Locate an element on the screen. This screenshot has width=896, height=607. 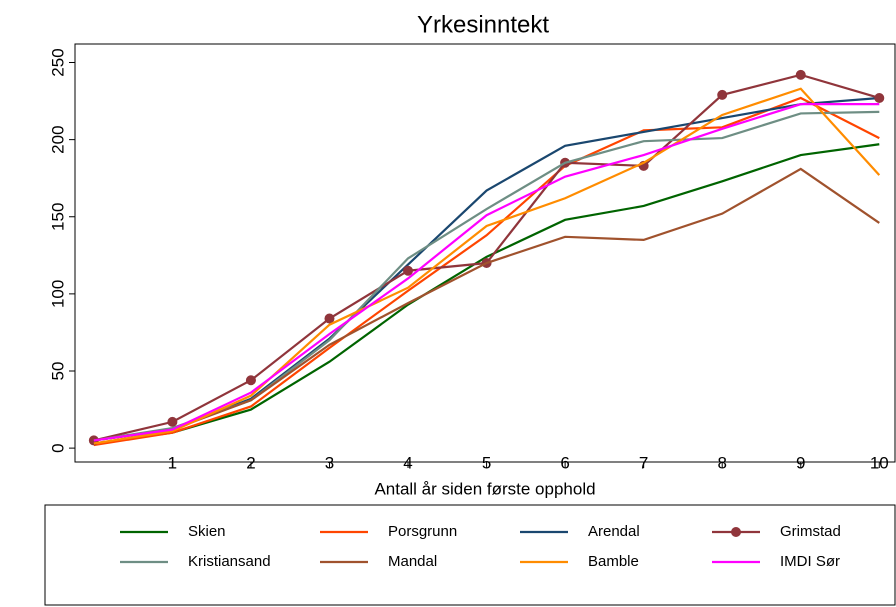
x-tick-label: 7 is located at coordinates (643, 462).